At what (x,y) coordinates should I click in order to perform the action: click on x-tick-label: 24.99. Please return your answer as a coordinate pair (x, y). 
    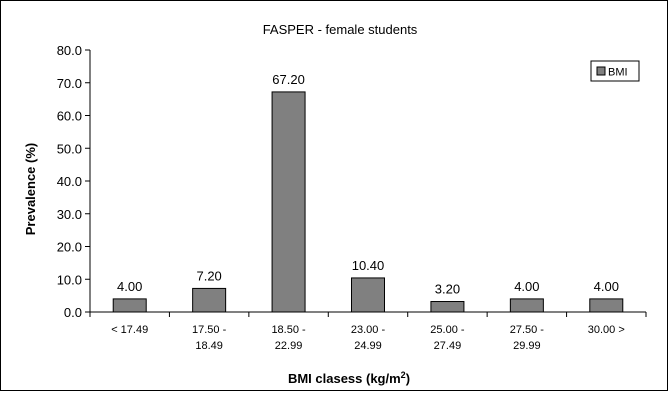
    Looking at the image, I should click on (368, 346).